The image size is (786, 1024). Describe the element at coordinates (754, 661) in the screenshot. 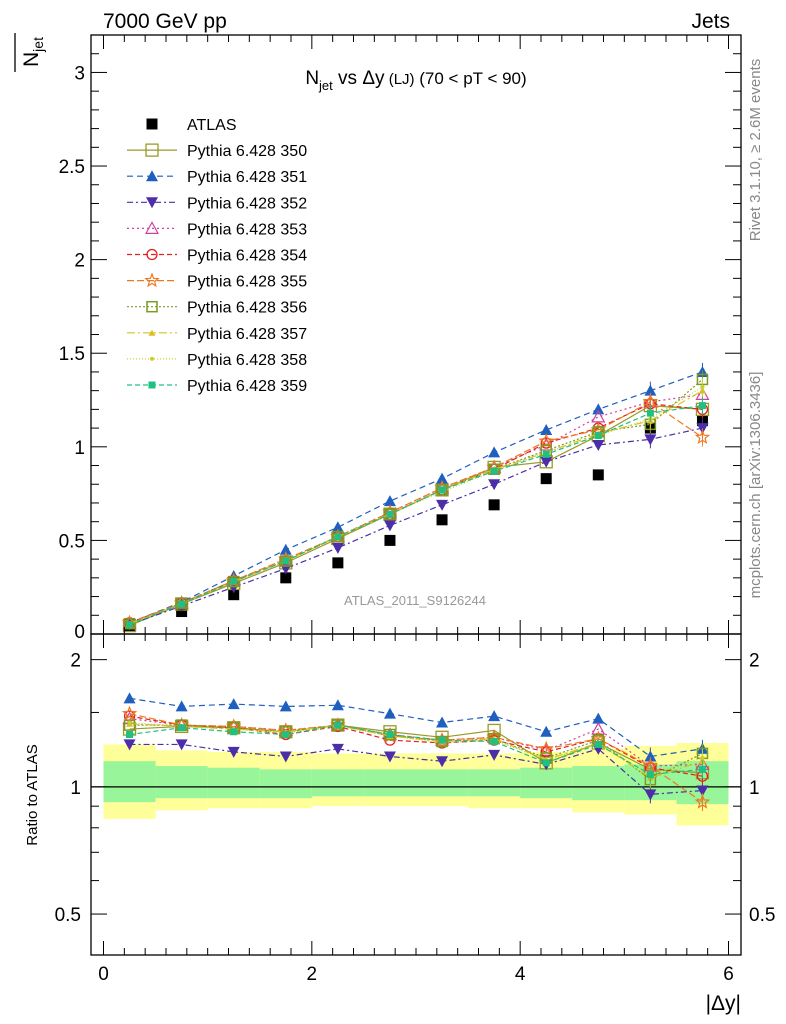

I see `ratio-tick-label-right: 2` at that location.